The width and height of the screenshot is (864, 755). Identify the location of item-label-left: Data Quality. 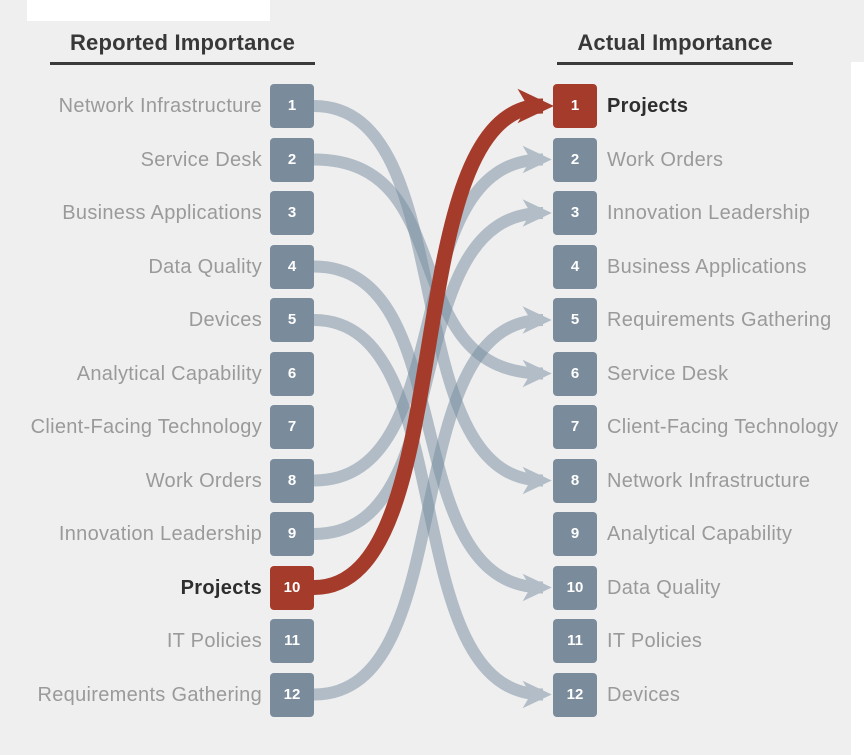
(205, 266).